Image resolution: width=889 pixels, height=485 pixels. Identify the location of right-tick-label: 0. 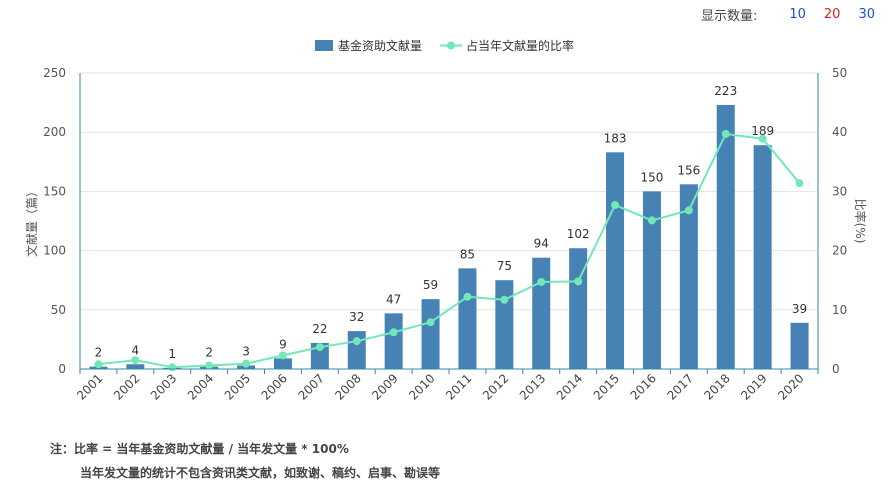
(836, 369).